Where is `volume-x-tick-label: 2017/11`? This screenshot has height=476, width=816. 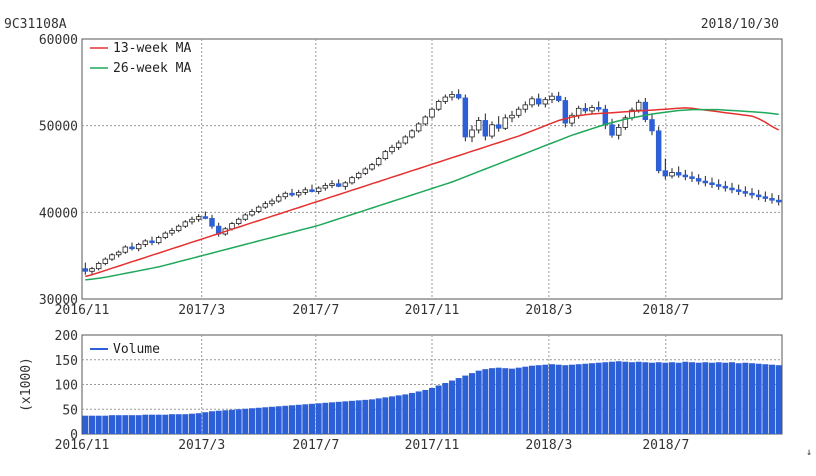
volume-x-tick-label: 2017/11 is located at coordinates (432, 445).